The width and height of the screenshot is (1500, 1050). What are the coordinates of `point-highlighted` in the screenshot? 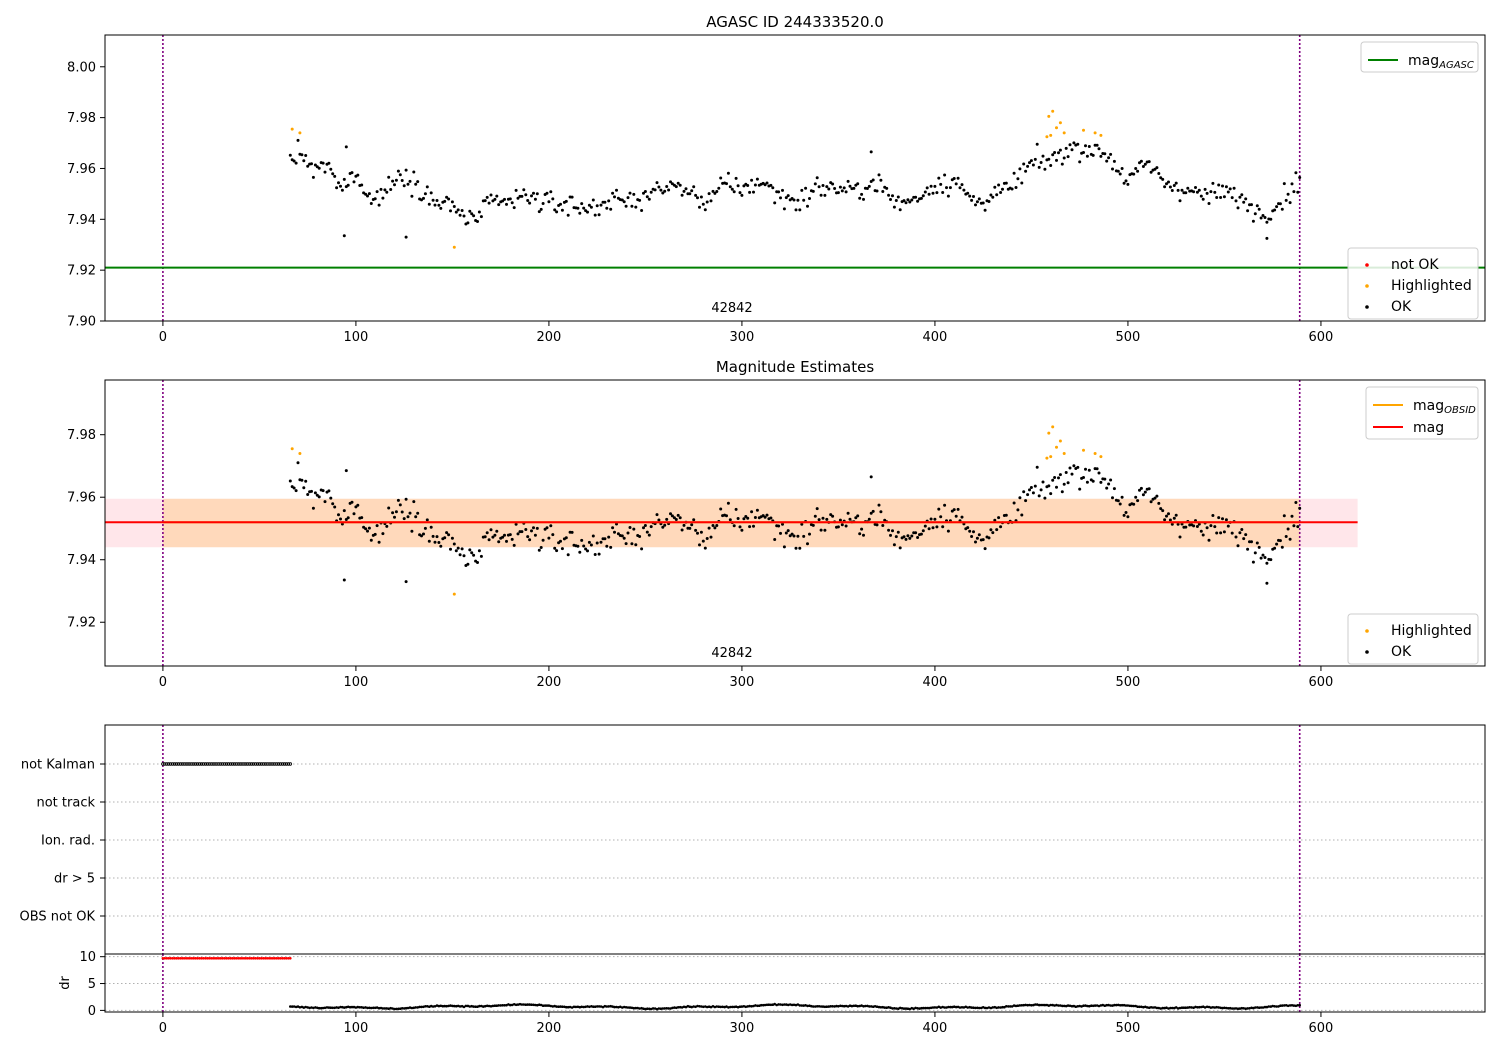 It's located at (300, 453).